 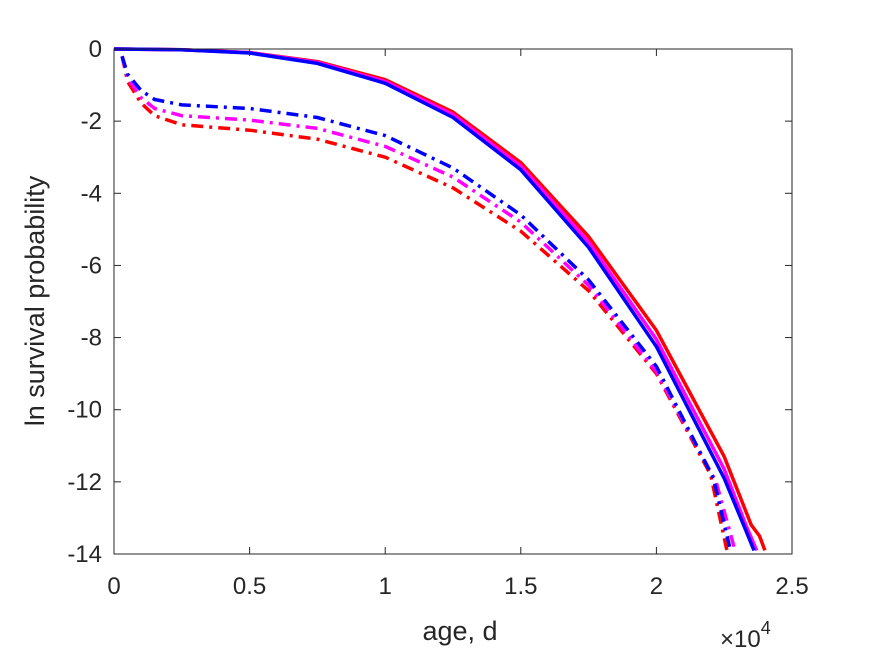 I want to click on x-tick-label: 1, so click(x=385, y=586).